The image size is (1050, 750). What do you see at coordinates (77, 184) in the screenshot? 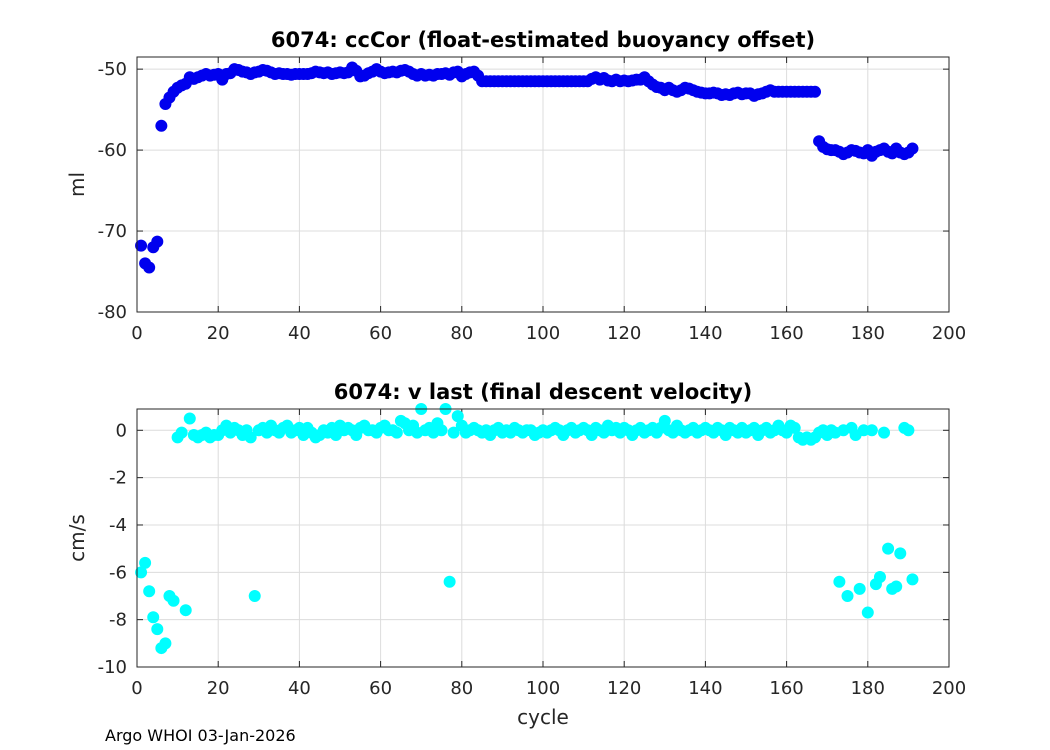
I see `cccor-y-axis-label: ml` at bounding box center [77, 184].